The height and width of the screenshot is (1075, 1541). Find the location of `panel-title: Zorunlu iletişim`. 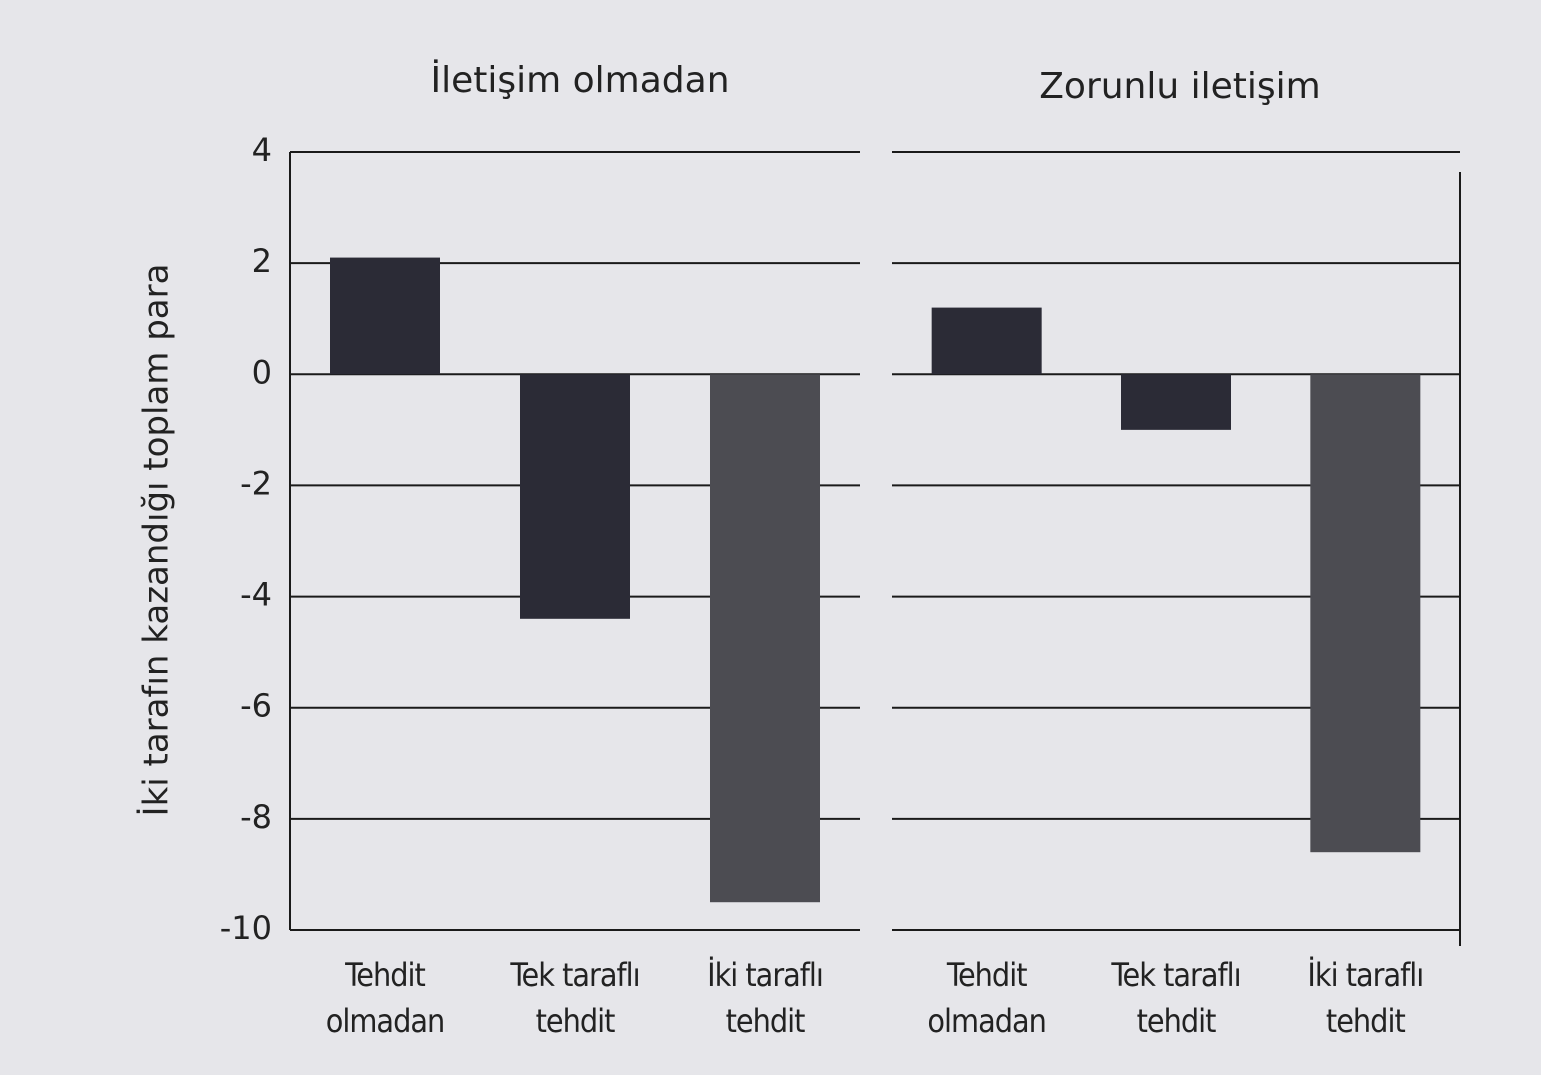

panel-title: Zorunlu iletişim is located at coordinates (1179, 86).